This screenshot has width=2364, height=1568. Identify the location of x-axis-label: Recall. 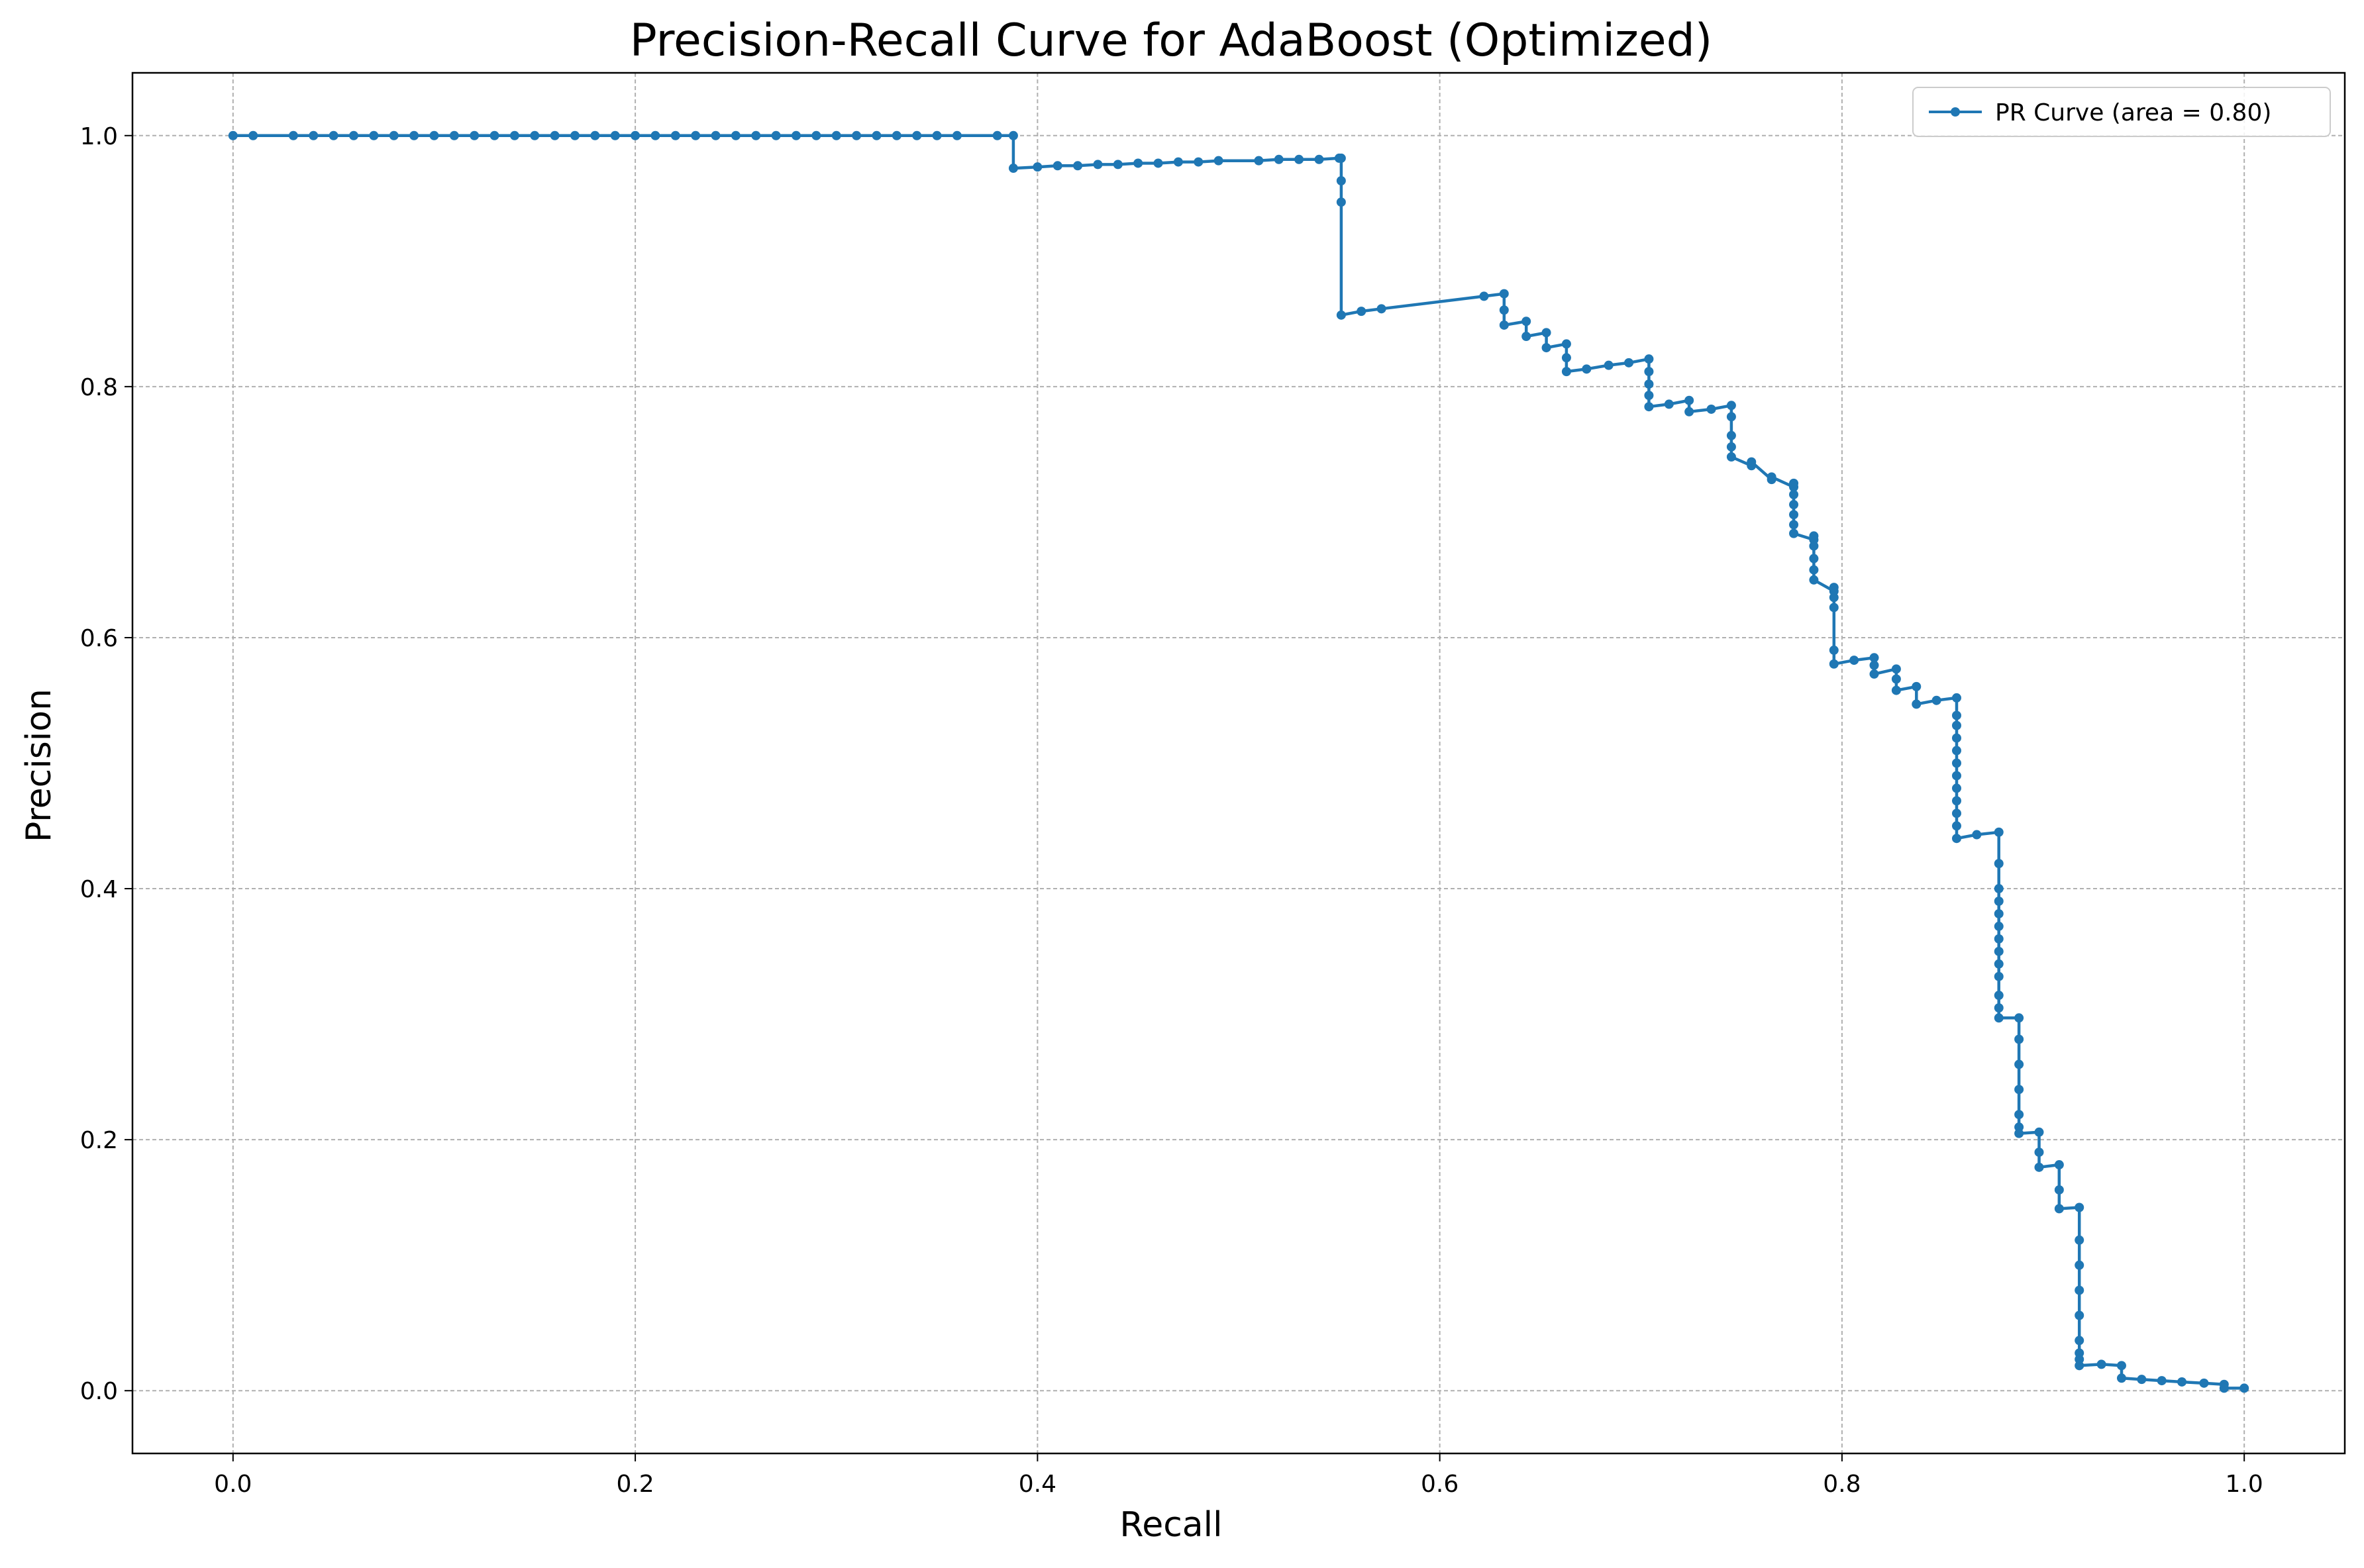
(1171, 1525).